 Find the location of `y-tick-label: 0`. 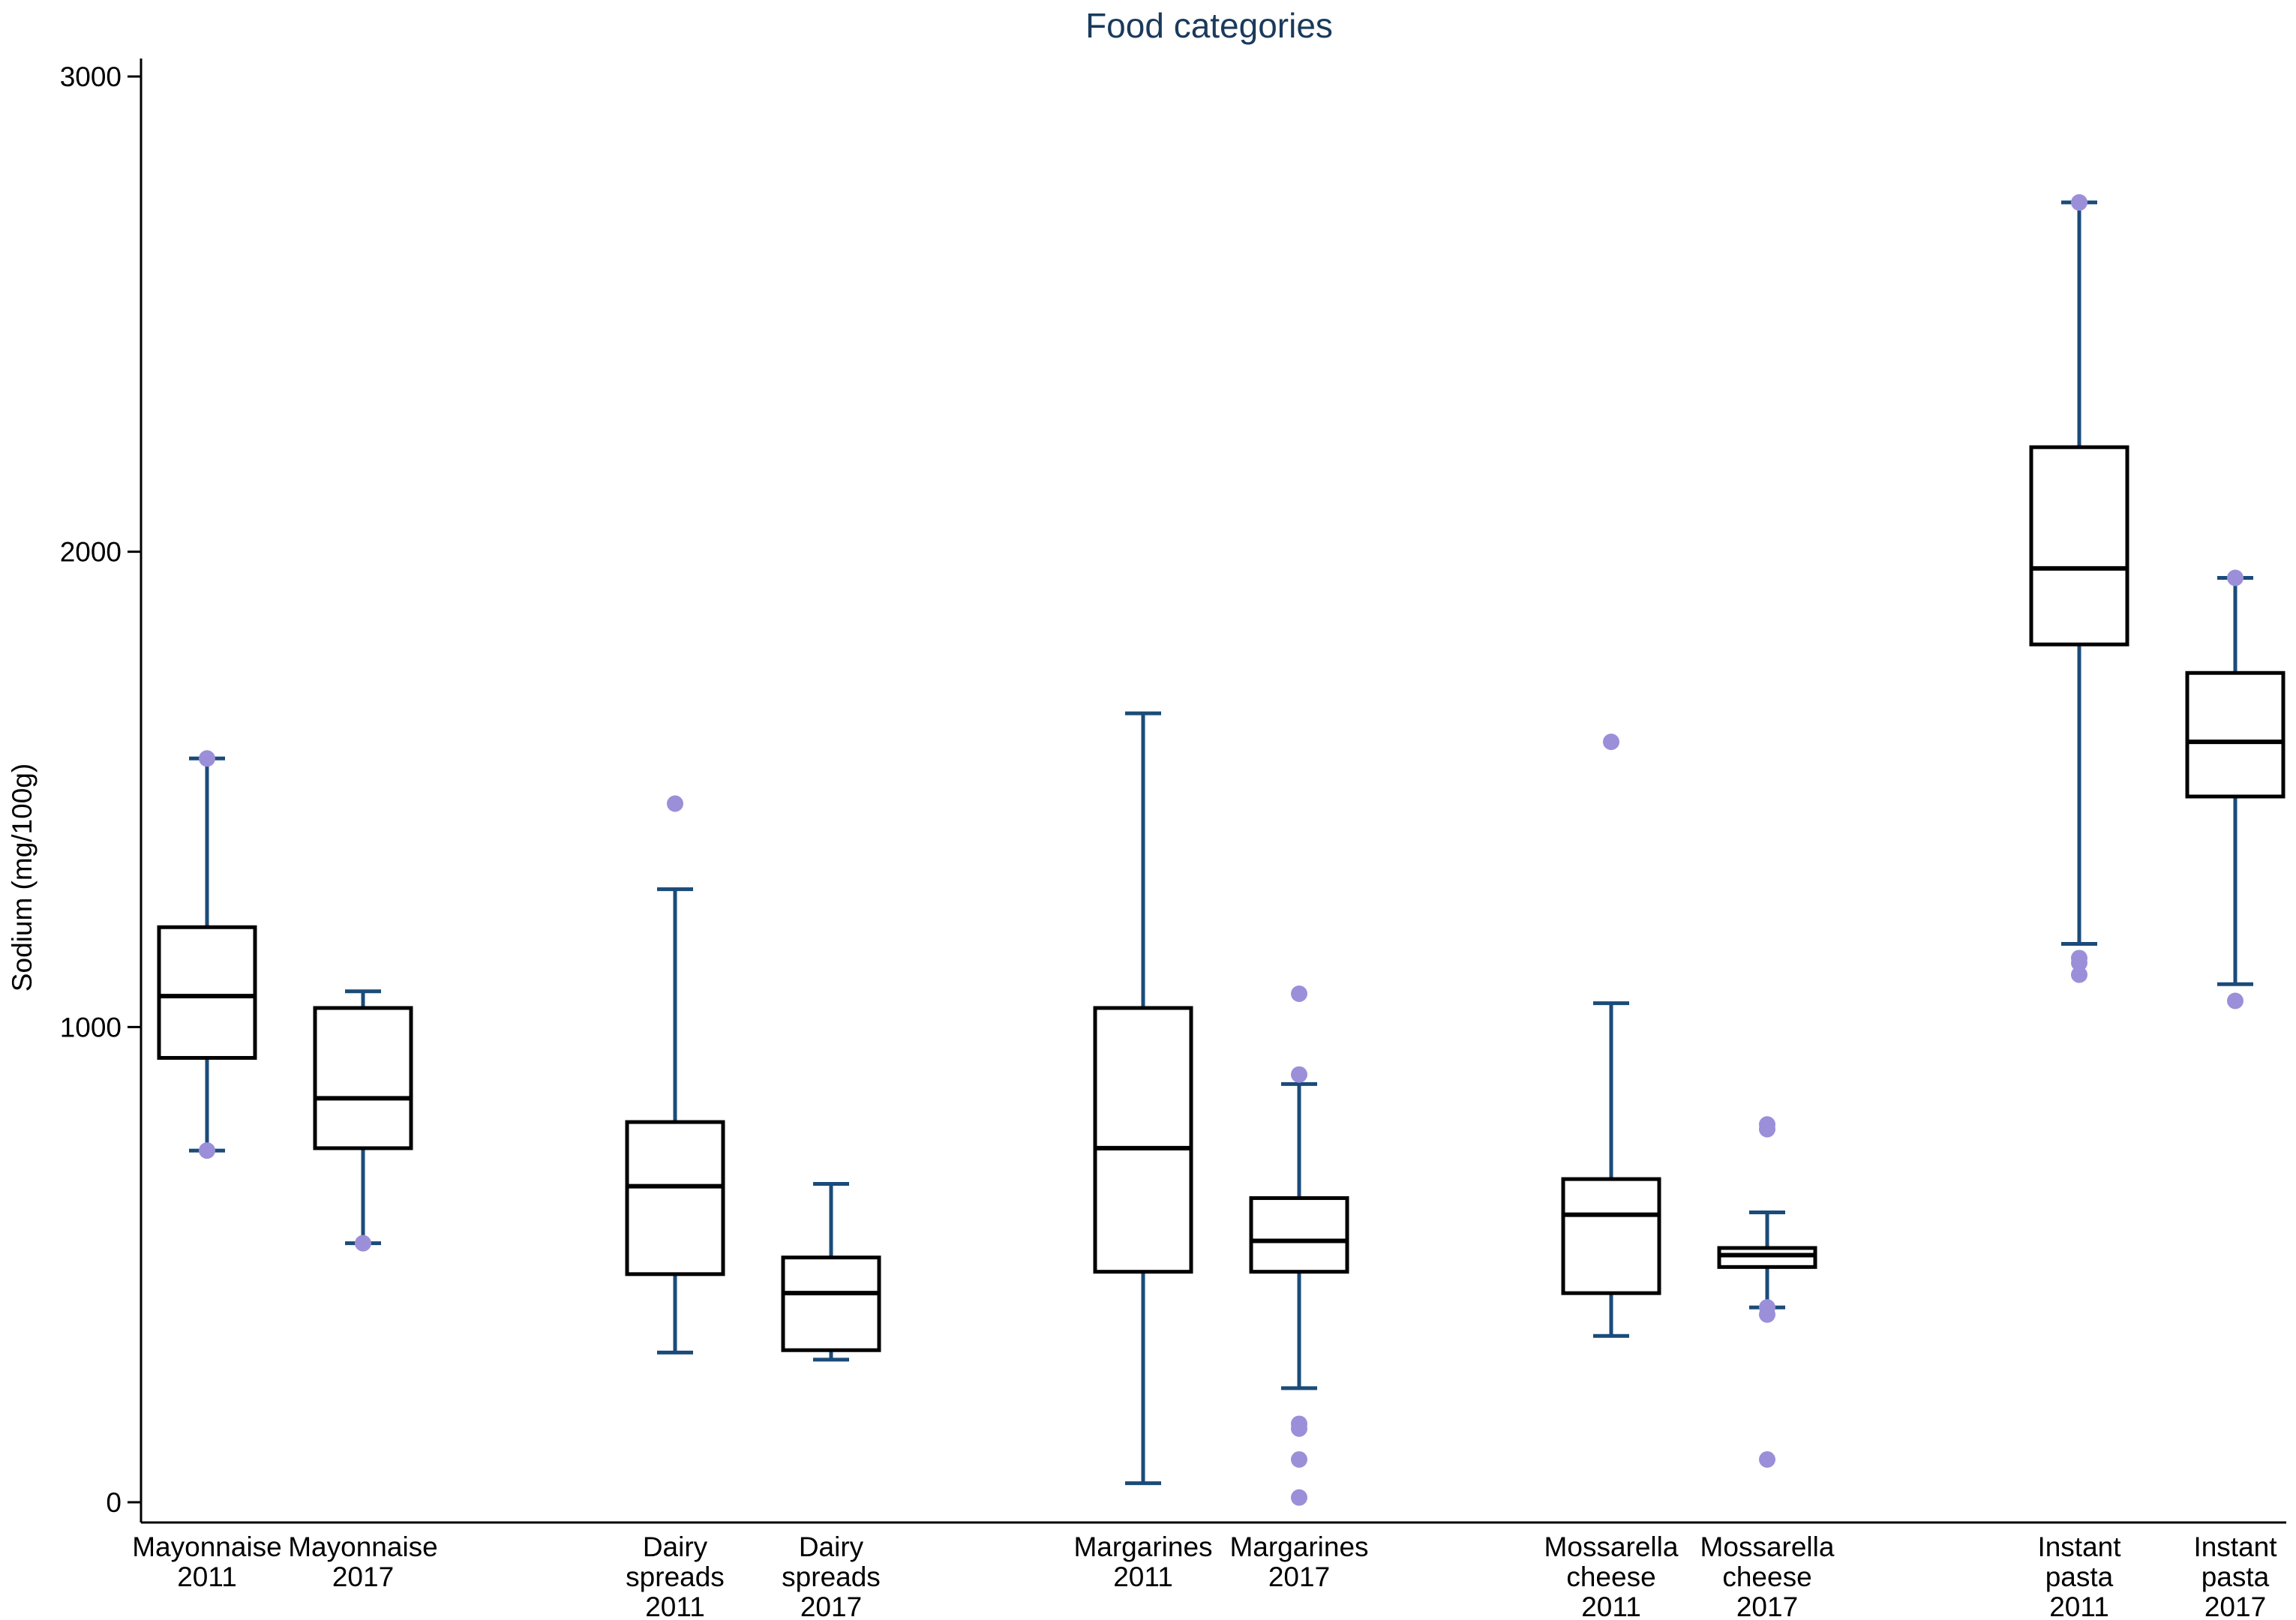

y-tick-label: 0 is located at coordinates (114, 1502).